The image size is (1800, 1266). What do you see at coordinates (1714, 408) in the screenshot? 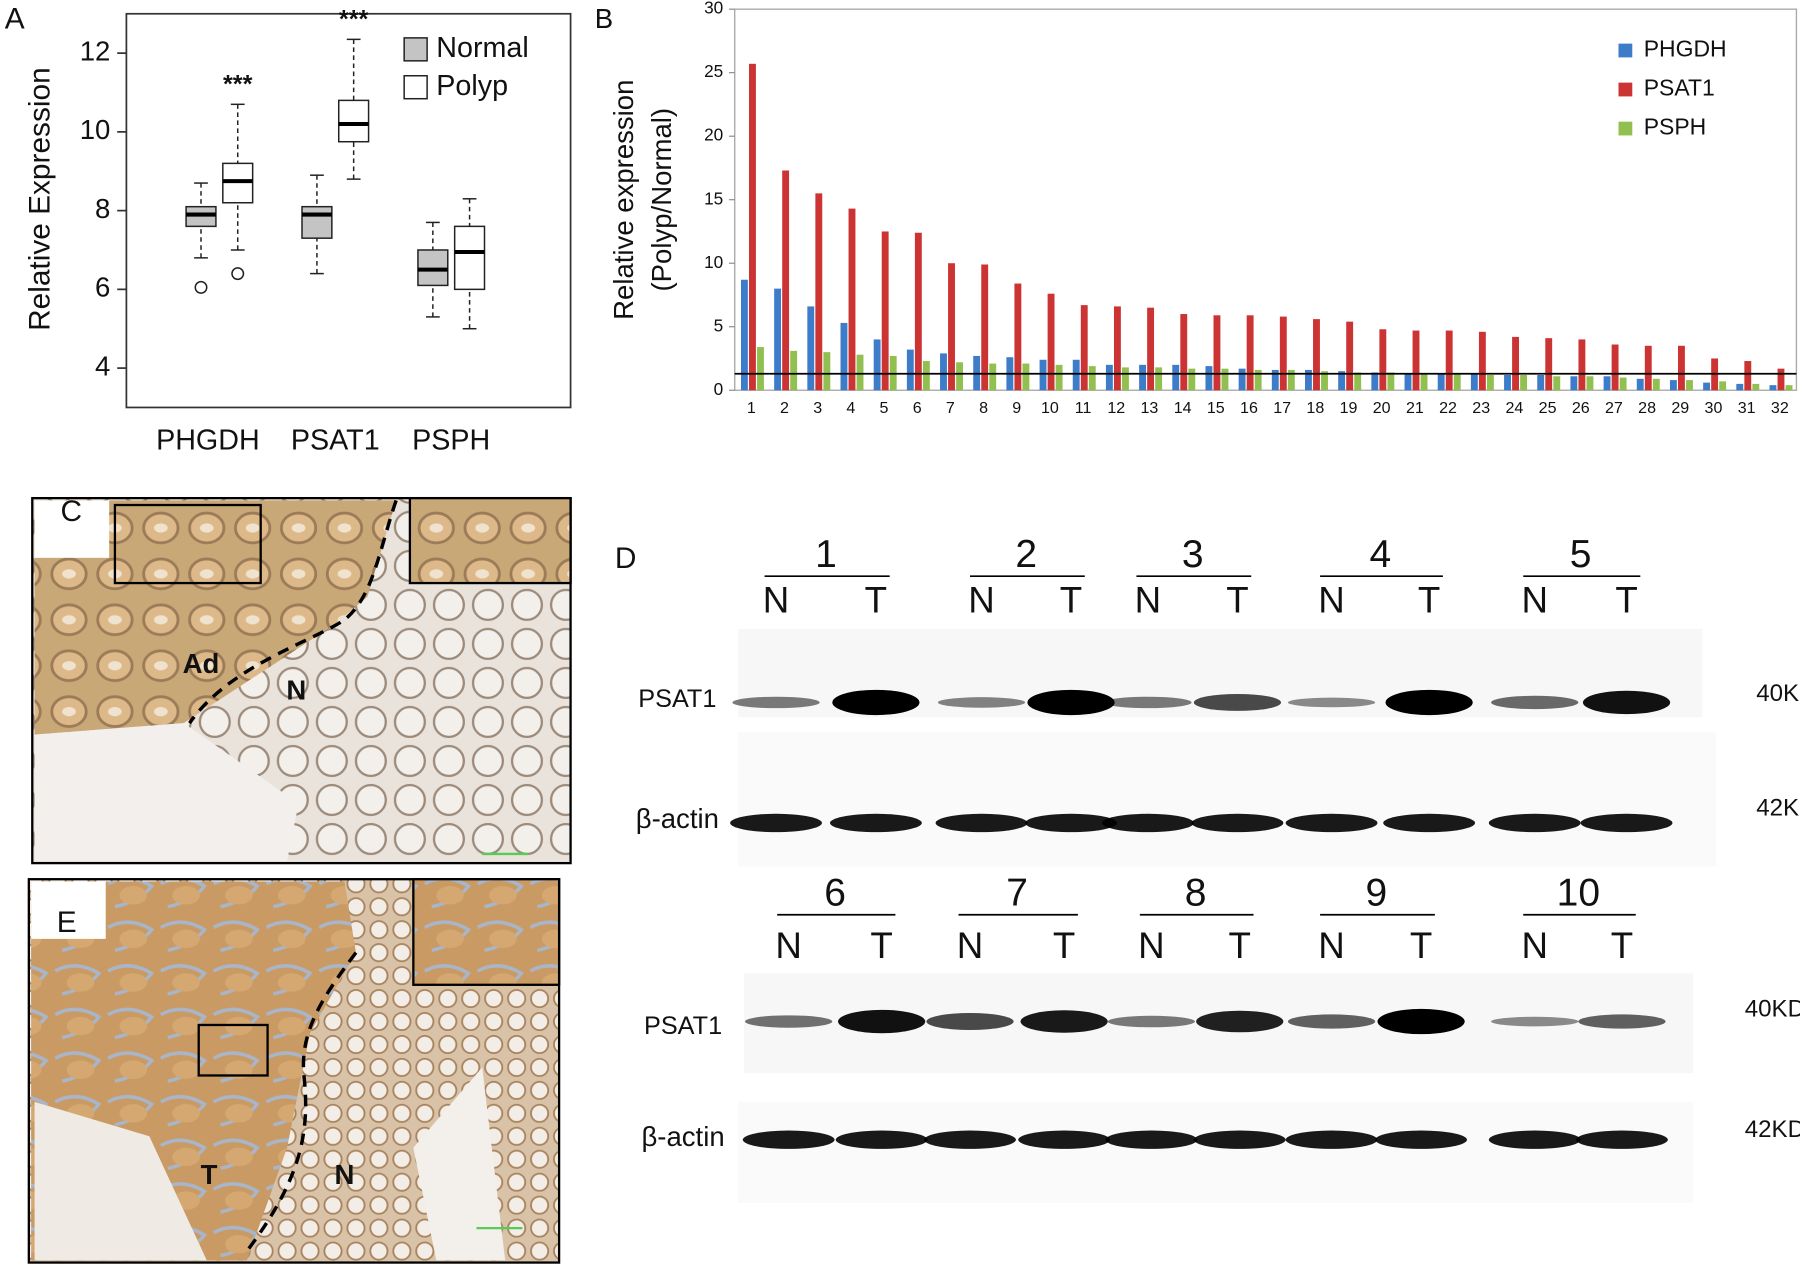
I see `x-tick-label: 30` at bounding box center [1714, 408].